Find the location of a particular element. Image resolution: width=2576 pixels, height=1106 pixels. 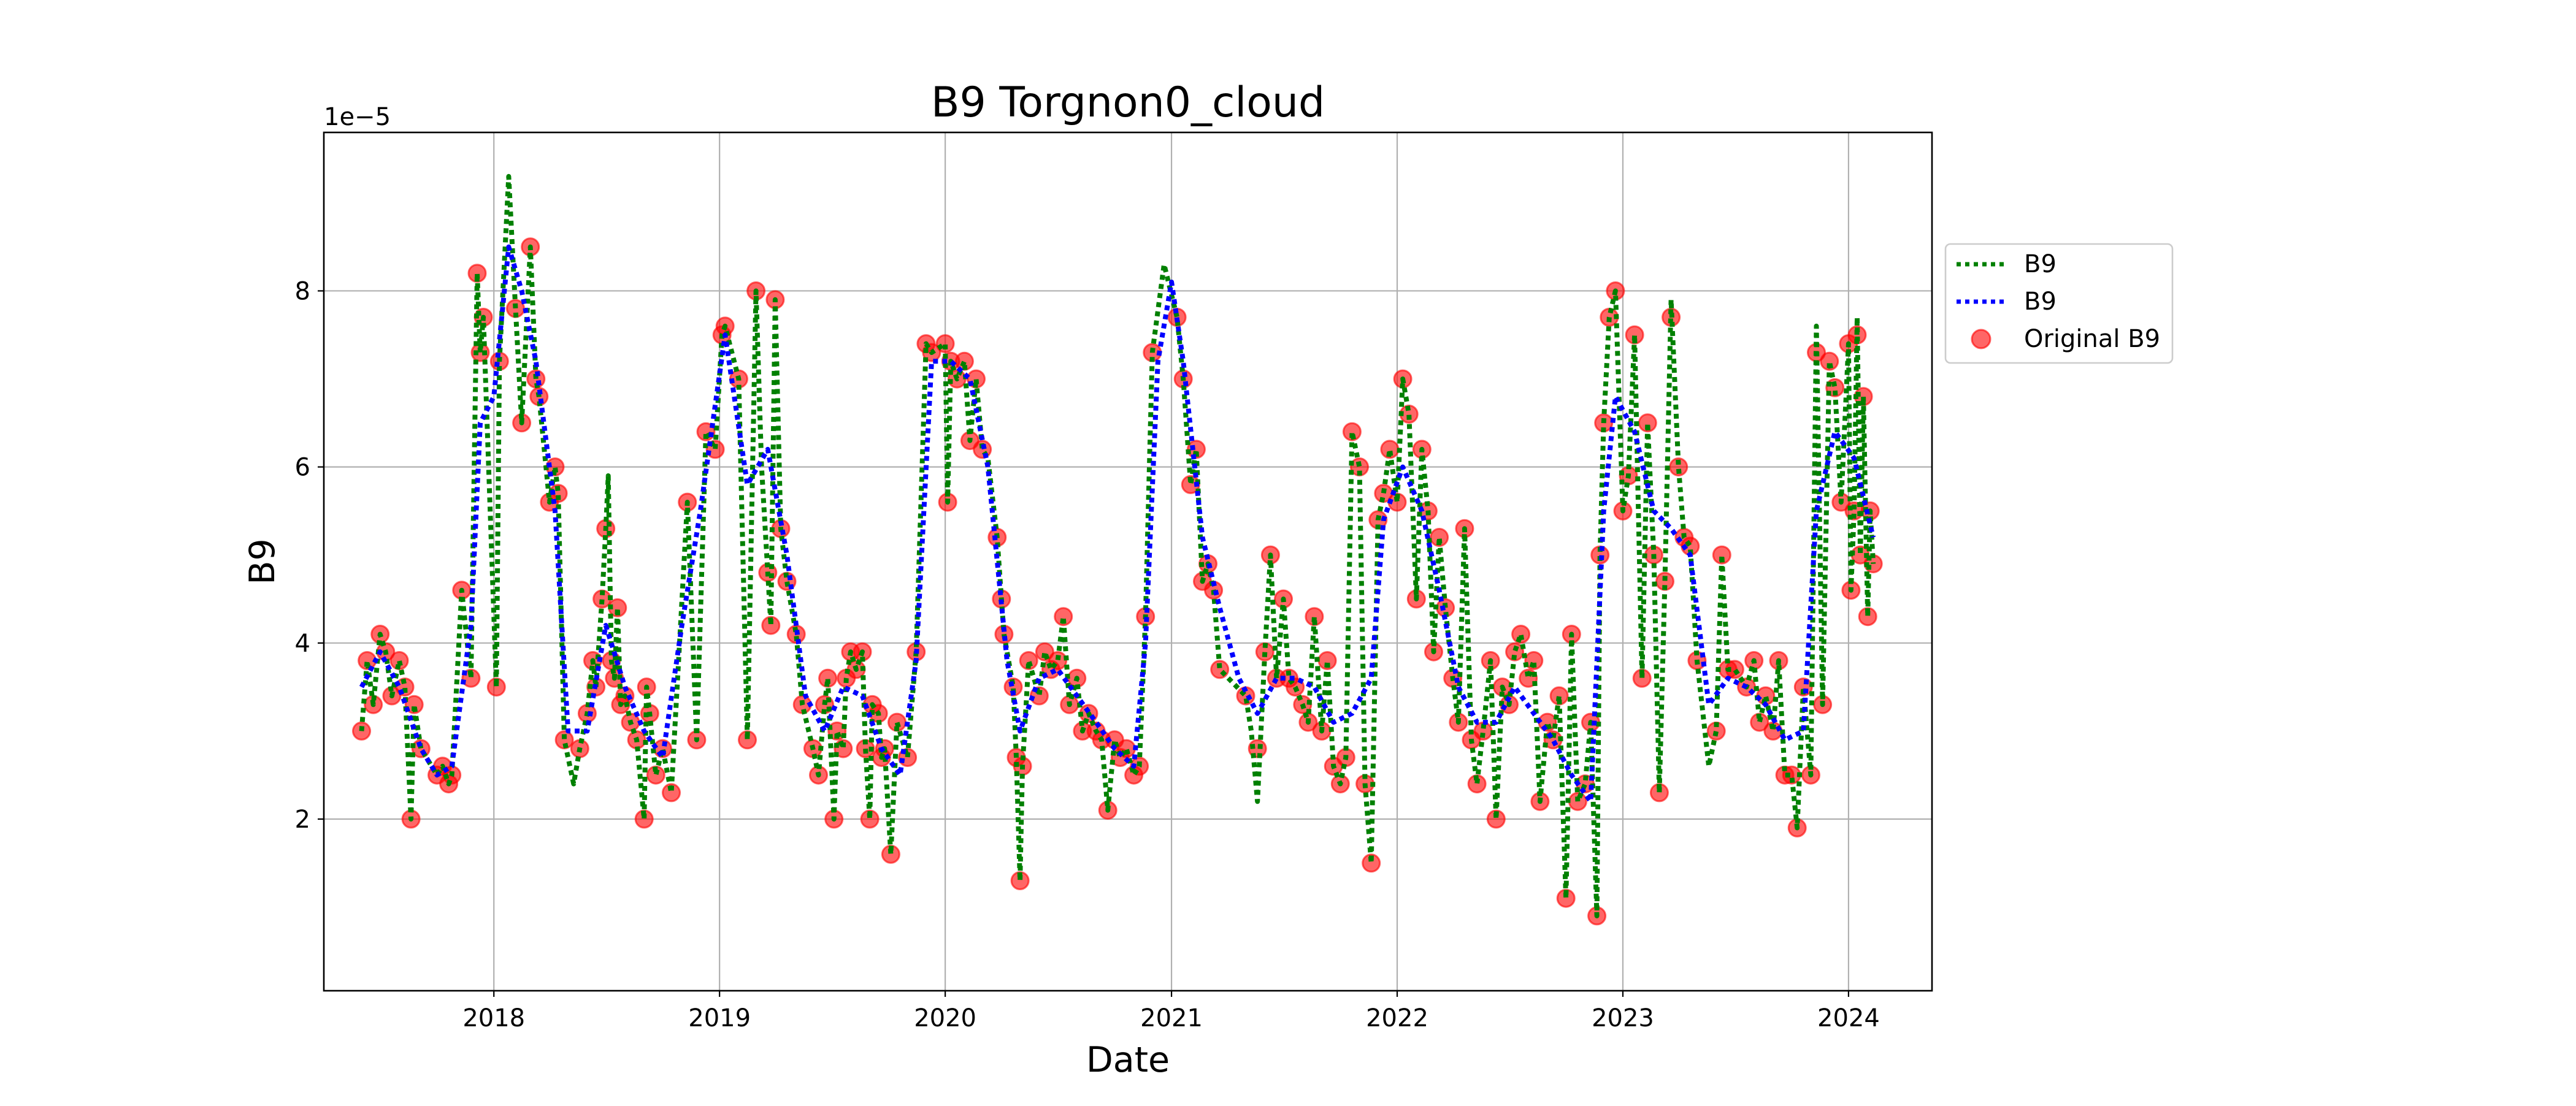

y-offset-label: 1e−5 is located at coordinates (357, 117).